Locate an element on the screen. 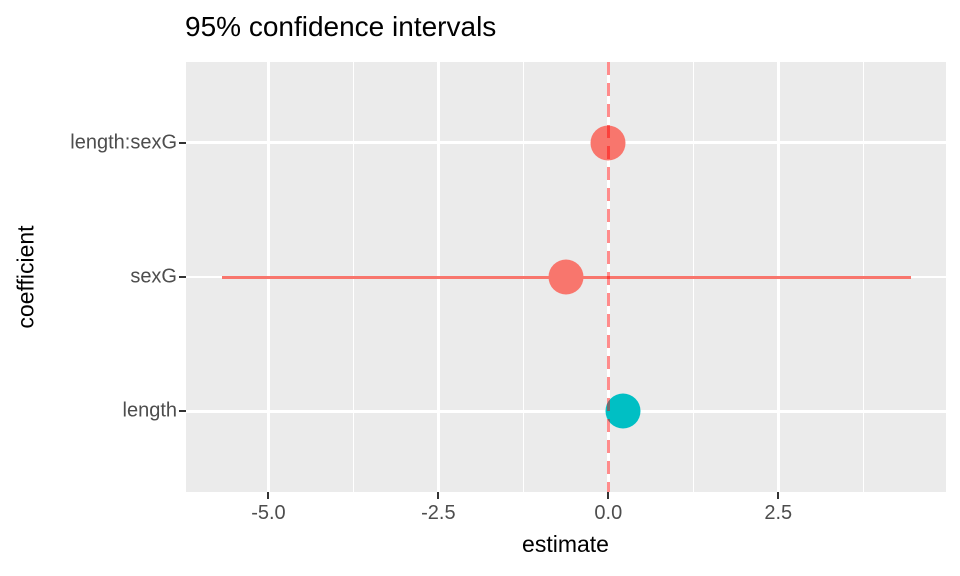 Image resolution: width=960 pixels, height=576 pixels. x-tick-label: -2.5 is located at coordinates (438, 513).